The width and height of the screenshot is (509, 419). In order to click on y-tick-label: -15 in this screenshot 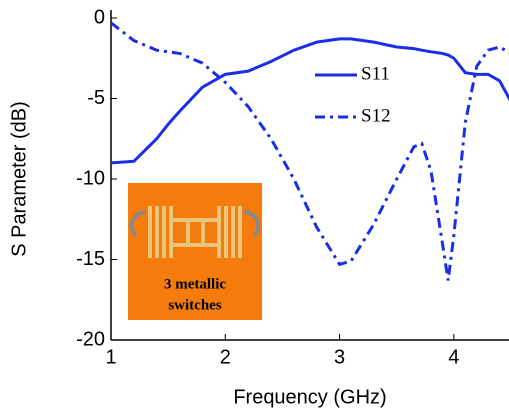, I will do `click(90, 259)`.